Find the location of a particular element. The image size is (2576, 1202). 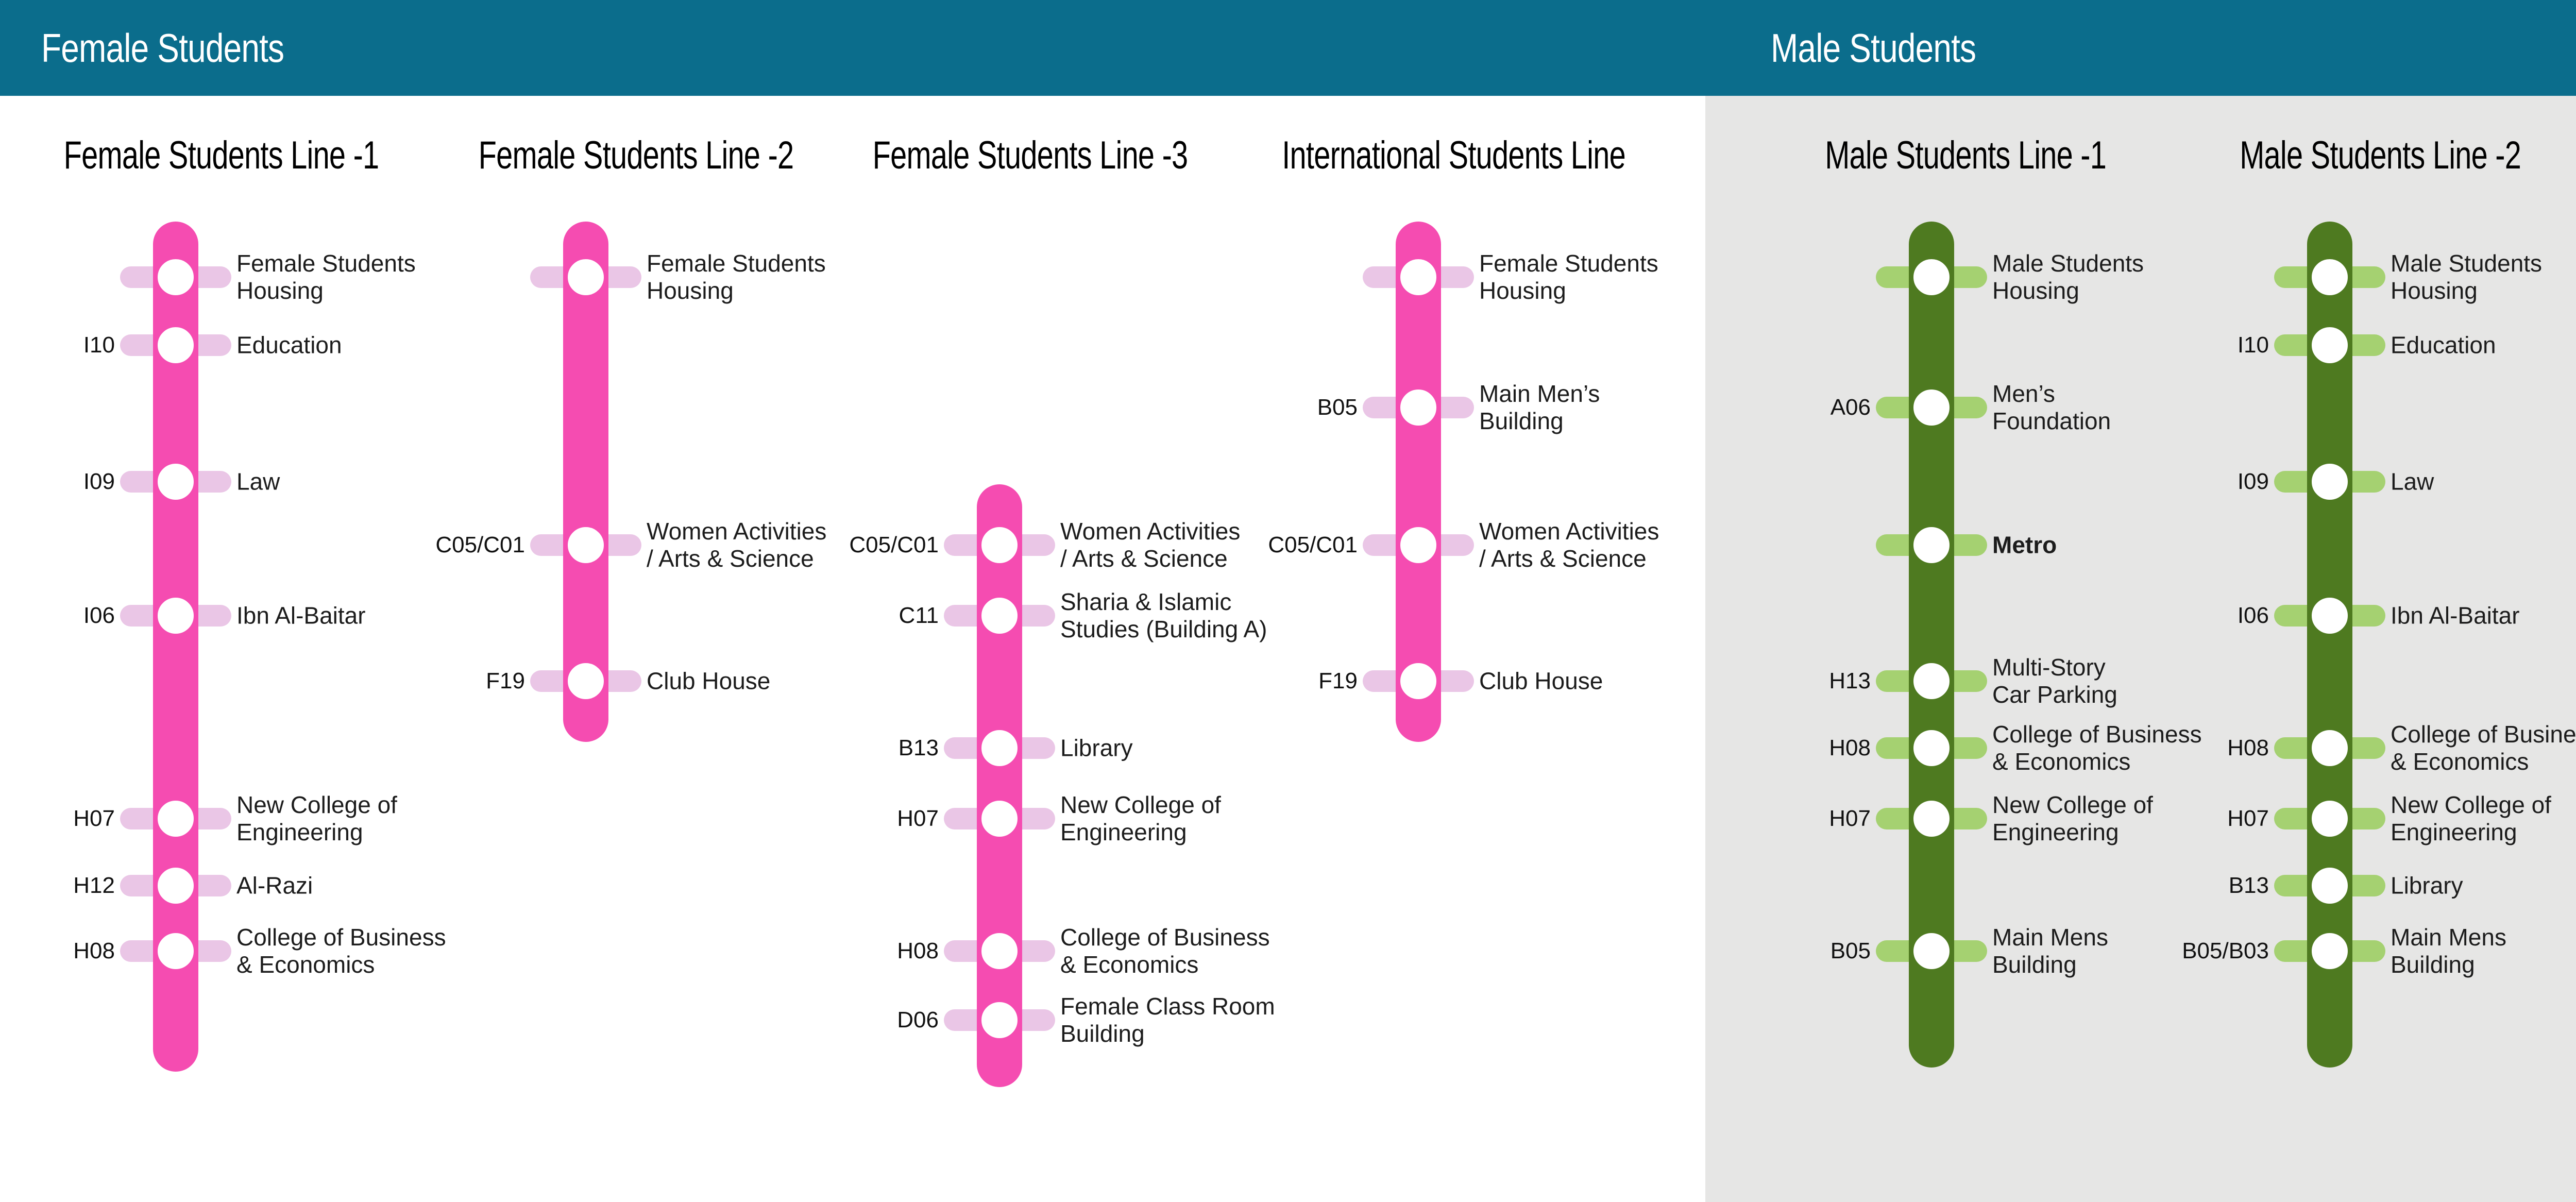

stop-name: Library is located at coordinates (2427, 885).